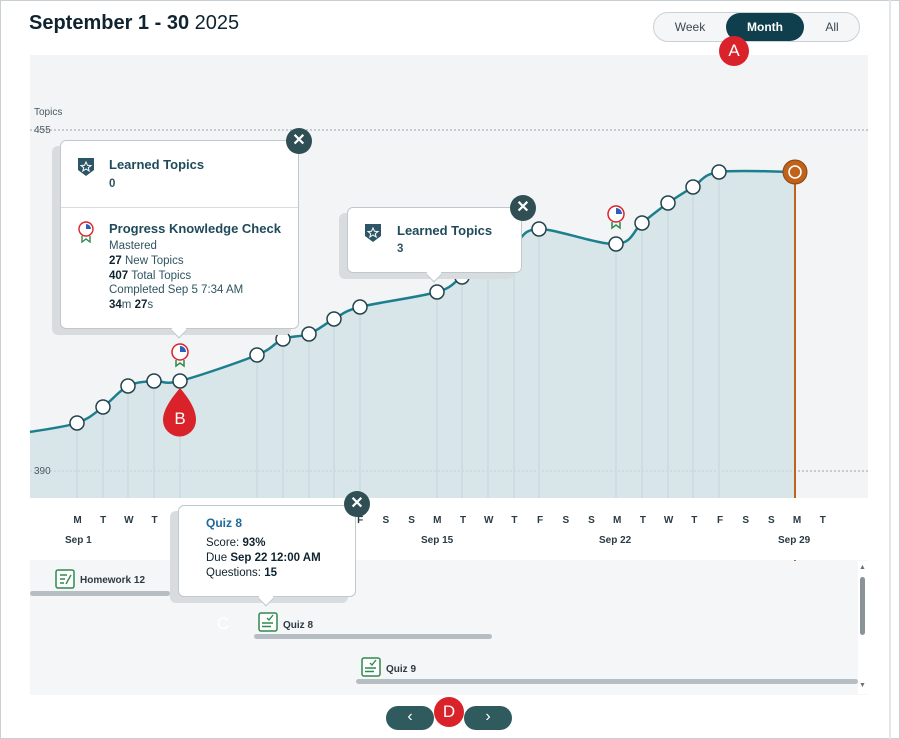 The height and width of the screenshot is (739, 900). Describe the element at coordinates (373, 233) in the screenshot. I see `learned-topics-2-icon` at that location.